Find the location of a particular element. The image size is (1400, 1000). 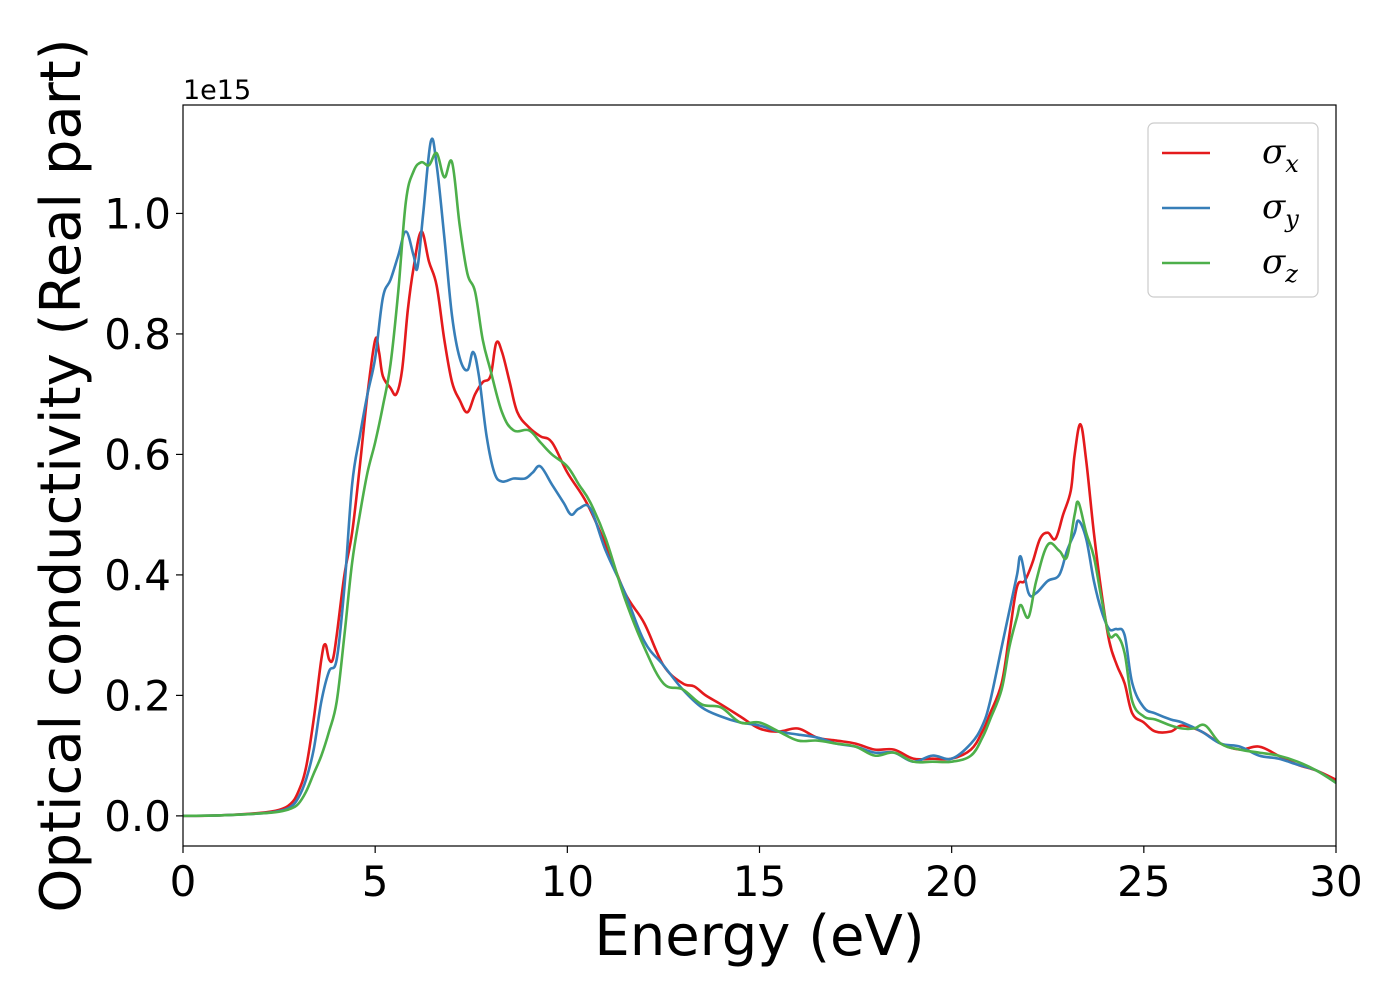

y-tick-label: 0.0 is located at coordinates (137, 816).